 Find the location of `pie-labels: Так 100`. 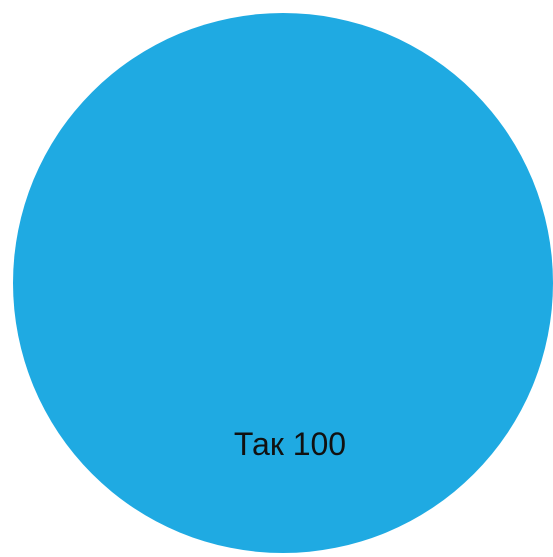

pie-labels: Так 100 is located at coordinates (290, 444).